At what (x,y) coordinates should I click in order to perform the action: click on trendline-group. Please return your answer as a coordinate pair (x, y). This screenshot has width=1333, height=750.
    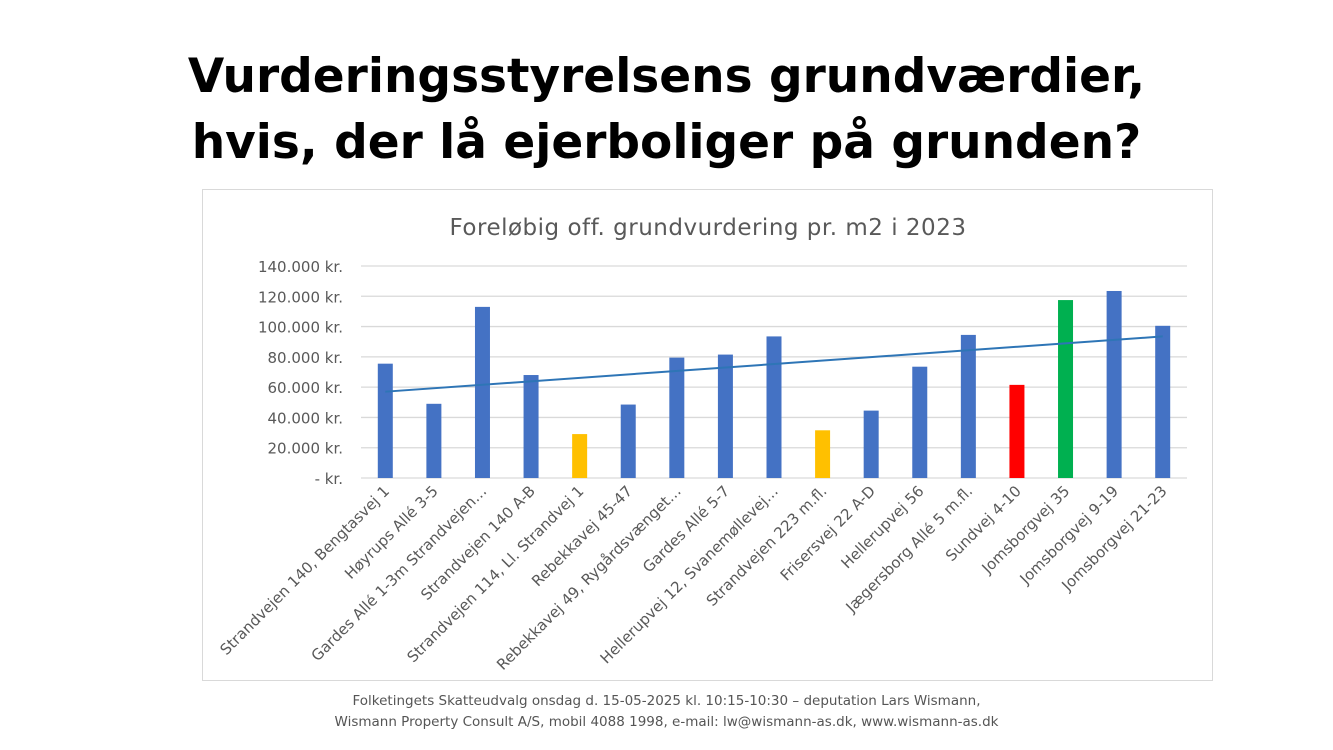
    Looking at the image, I should click on (774, 364).